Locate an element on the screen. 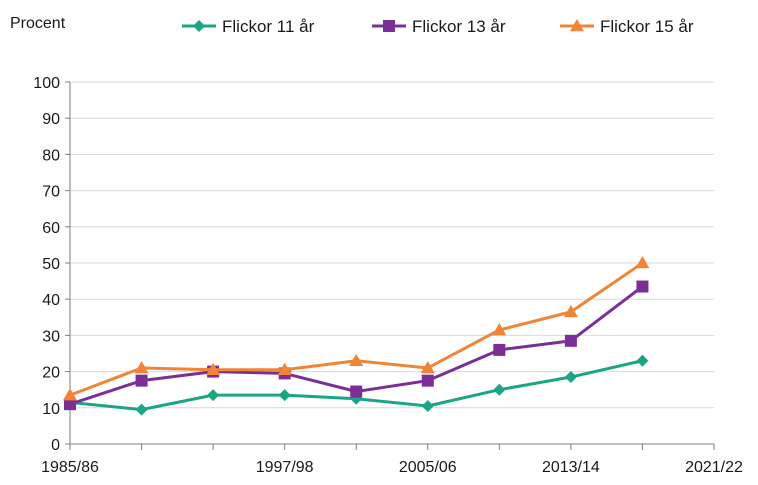  y-axis-title: Procent is located at coordinates (38, 23).